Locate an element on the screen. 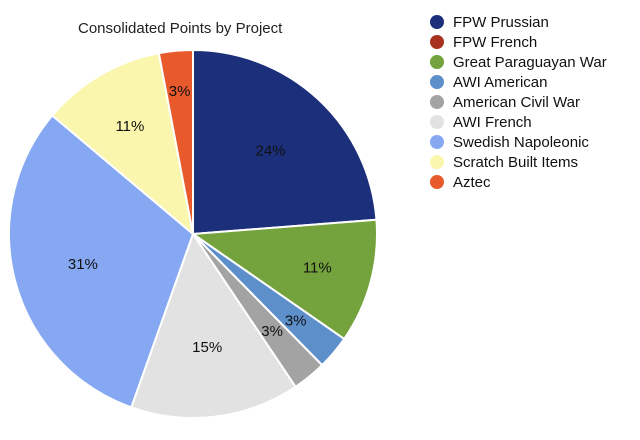 The width and height of the screenshot is (640, 440). legend-label: Great Paraguayan War is located at coordinates (530, 62).